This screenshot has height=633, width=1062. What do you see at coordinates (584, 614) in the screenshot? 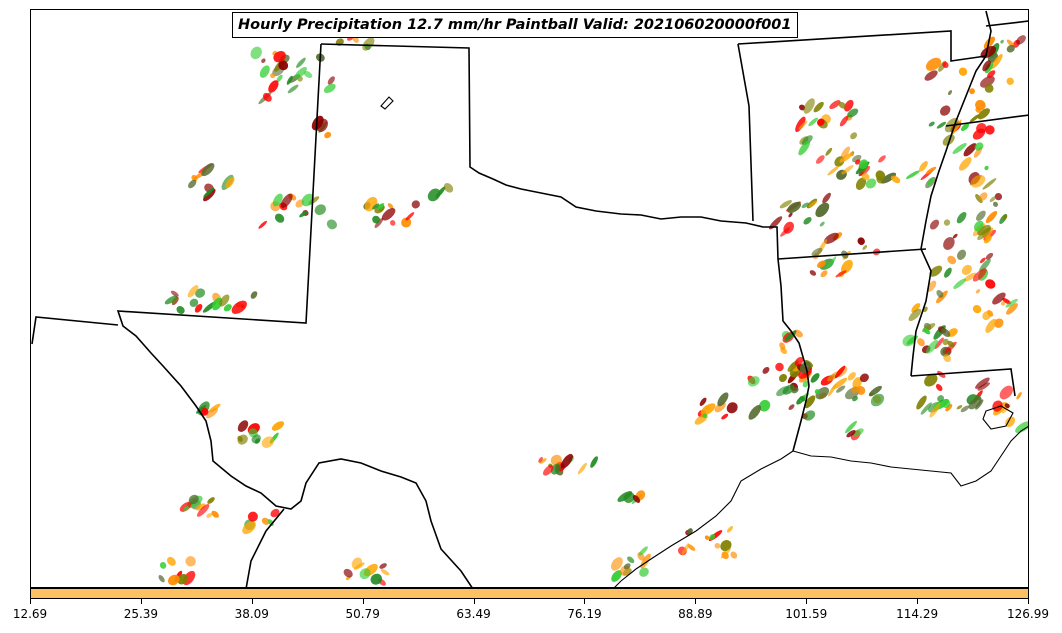
I see `colorbar-tick-label: 76.19` at bounding box center [584, 614].